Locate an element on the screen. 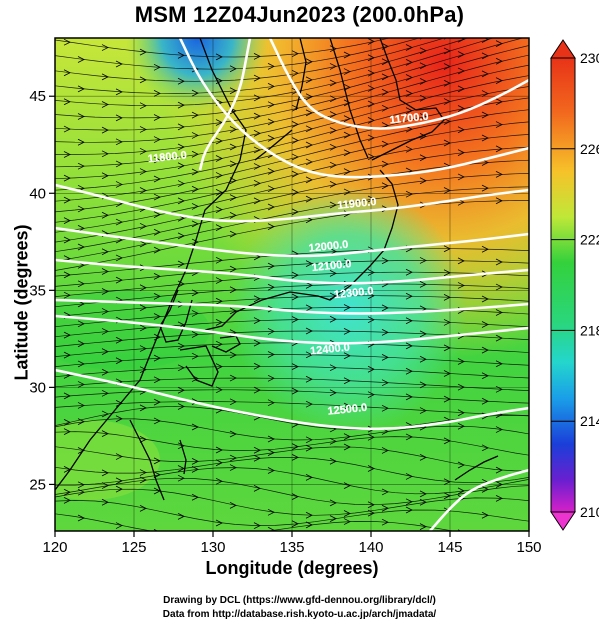 Image resolution: width=599 pixels, height=625 pixels. colorbar-tick-label: 226 is located at coordinates (589, 149).